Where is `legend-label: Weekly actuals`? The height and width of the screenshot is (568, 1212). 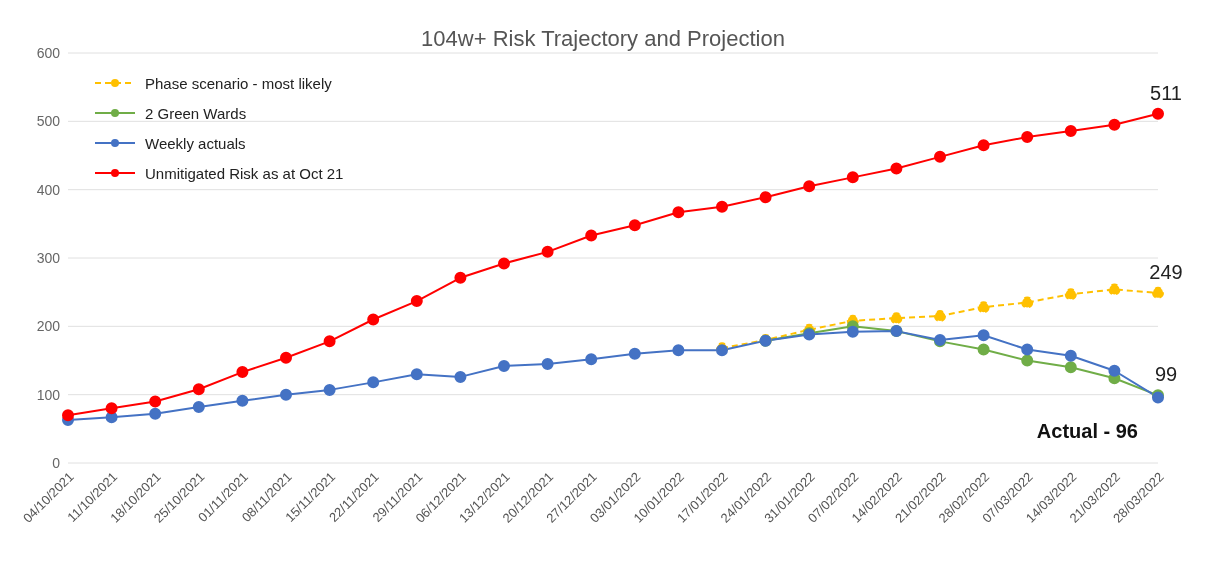 legend-label: Weekly actuals is located at coordinates (195, 143).